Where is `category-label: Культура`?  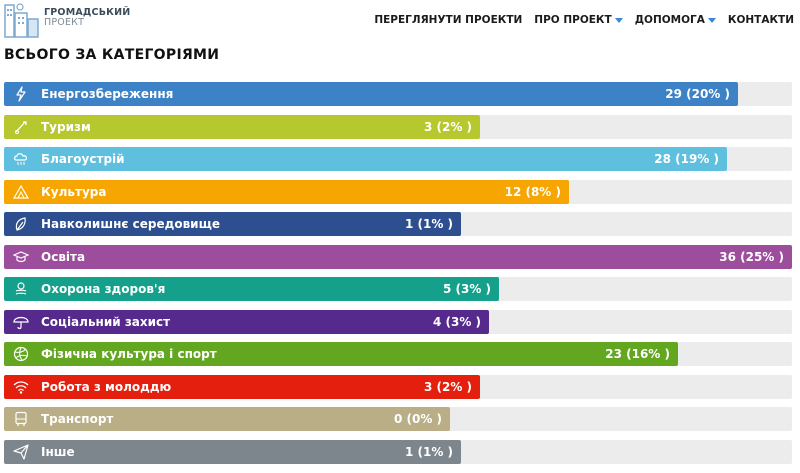
category-label: Культура is located at coordinates (74, 191).